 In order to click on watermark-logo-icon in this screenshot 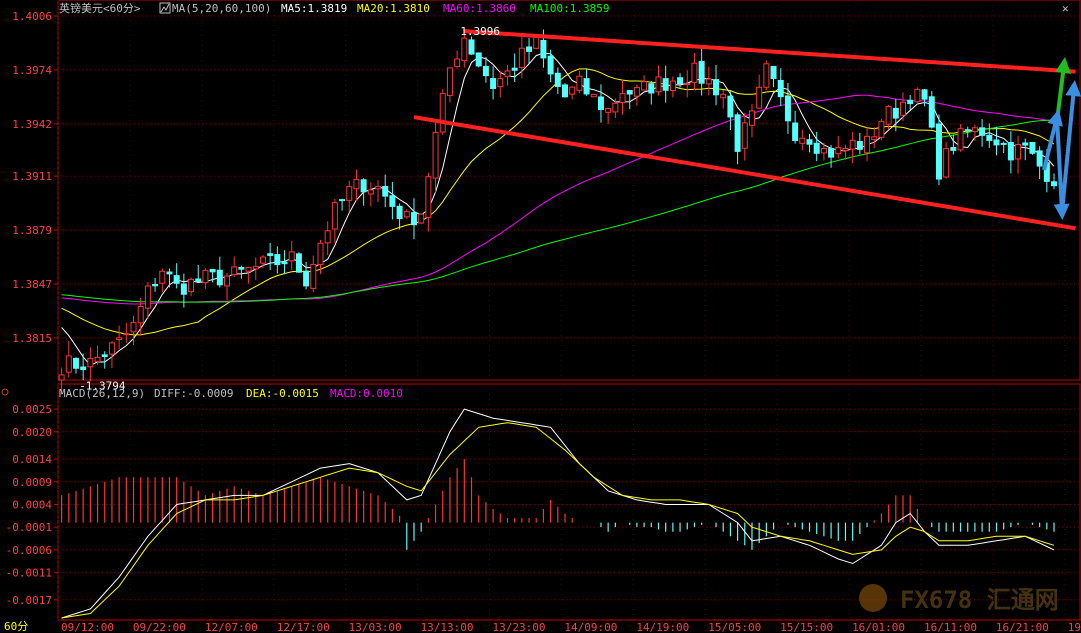, I will do `click(873, 598)`.